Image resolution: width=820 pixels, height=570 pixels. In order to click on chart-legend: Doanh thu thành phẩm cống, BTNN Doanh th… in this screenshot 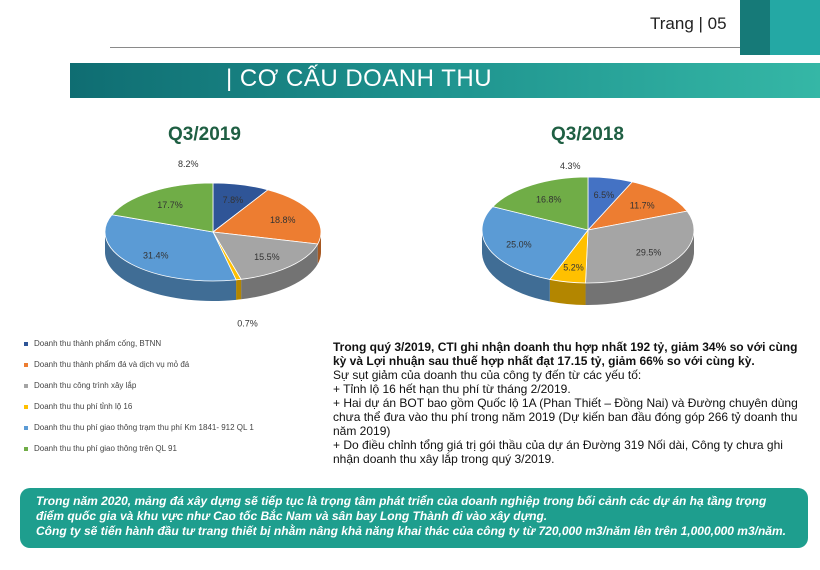, I will do `click(174, 396)`.